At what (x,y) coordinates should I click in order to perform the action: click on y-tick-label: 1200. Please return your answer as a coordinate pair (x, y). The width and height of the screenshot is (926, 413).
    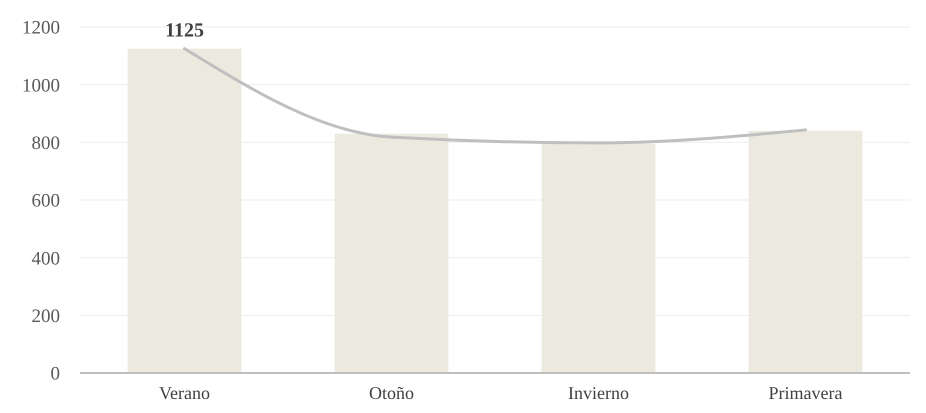
    Looking at the image, I should click on (41, 28).